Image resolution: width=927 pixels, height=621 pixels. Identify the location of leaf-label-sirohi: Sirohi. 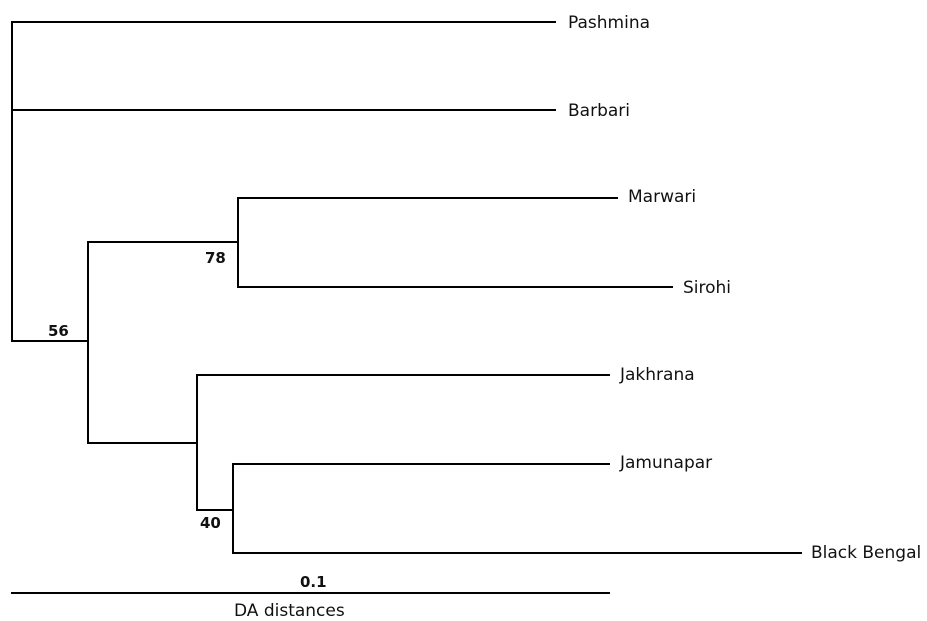
(707, 288).